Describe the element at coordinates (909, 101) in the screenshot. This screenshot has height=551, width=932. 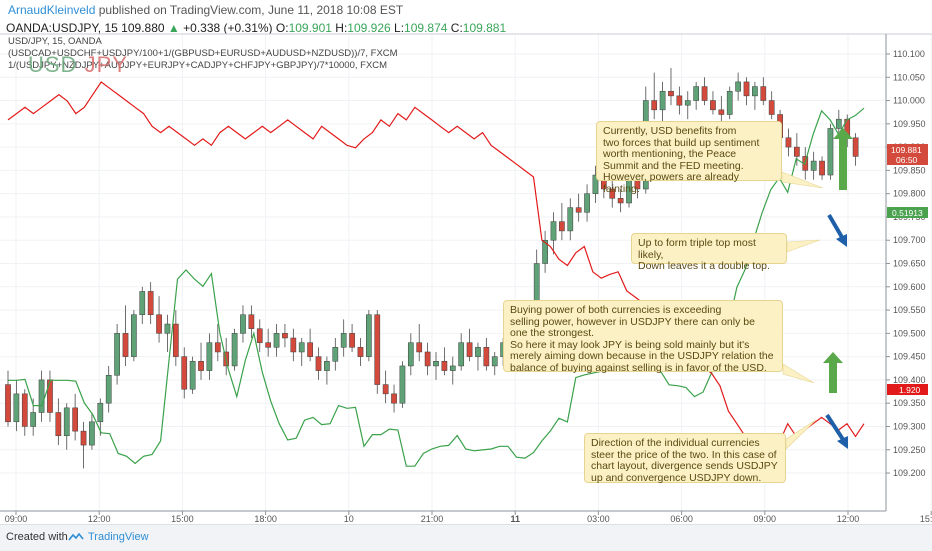
I see `y-tick-label: 110.000` at that location.